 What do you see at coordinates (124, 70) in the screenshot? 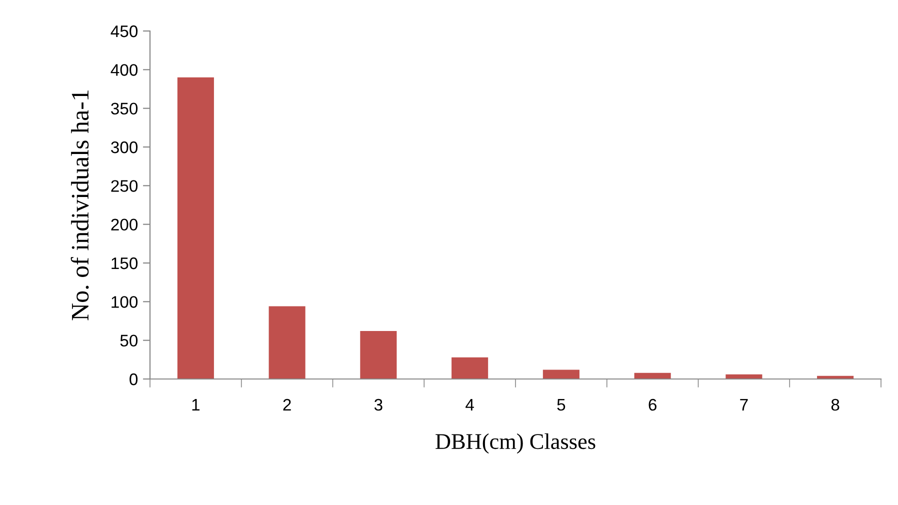
I see `y-tick-label: 400` at bounding box center [124, 70].